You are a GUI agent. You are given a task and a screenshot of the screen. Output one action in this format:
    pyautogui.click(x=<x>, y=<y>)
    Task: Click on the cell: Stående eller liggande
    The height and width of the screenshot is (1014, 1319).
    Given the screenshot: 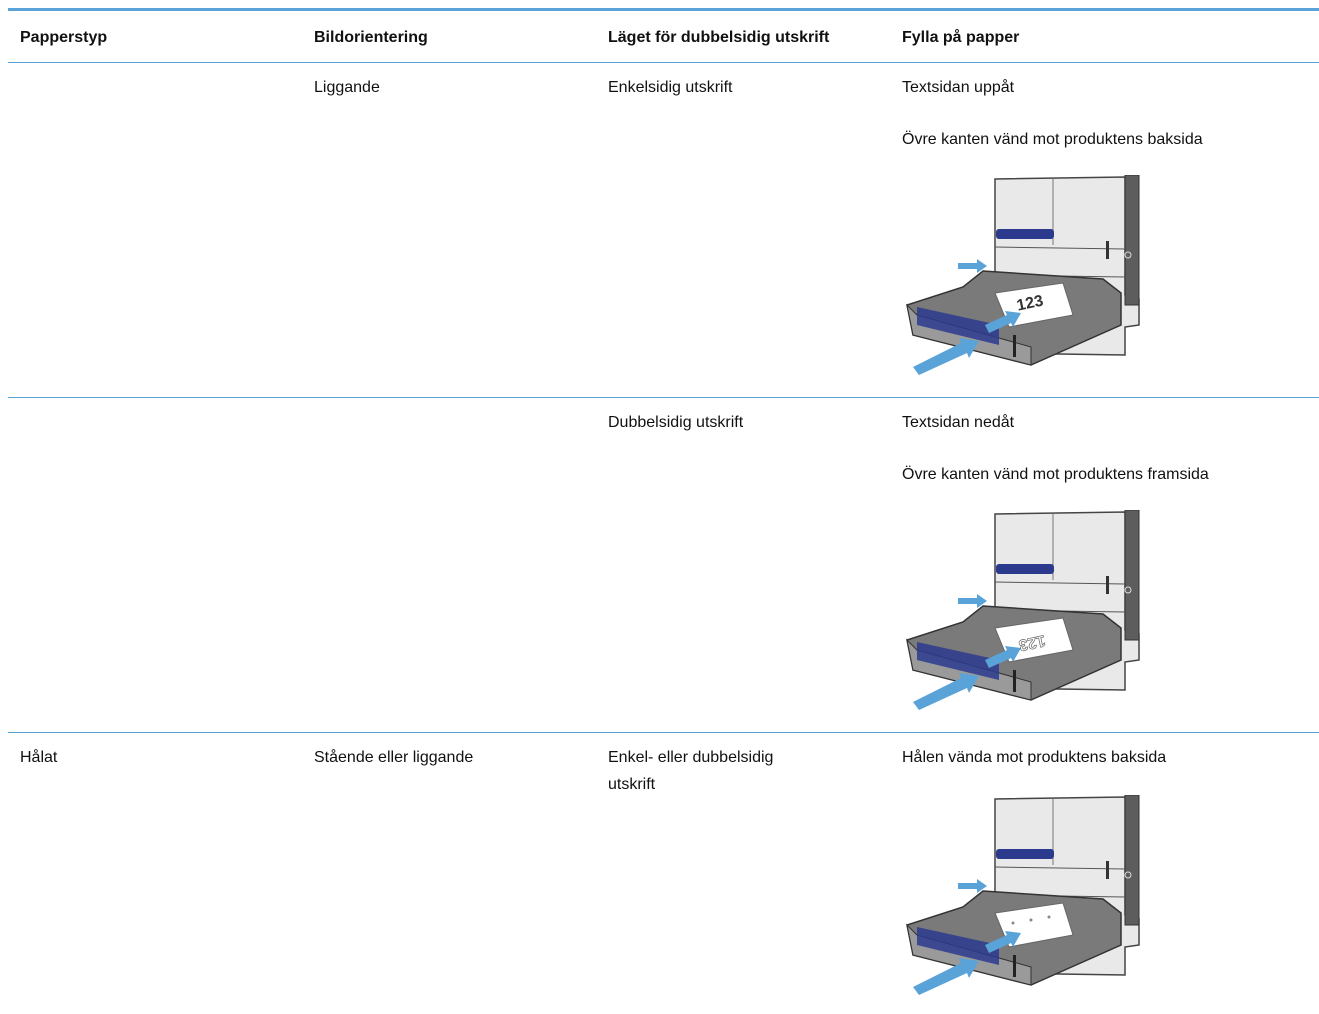 What is the action you would take?
    pyautogui.click(x=394, y=757)
    